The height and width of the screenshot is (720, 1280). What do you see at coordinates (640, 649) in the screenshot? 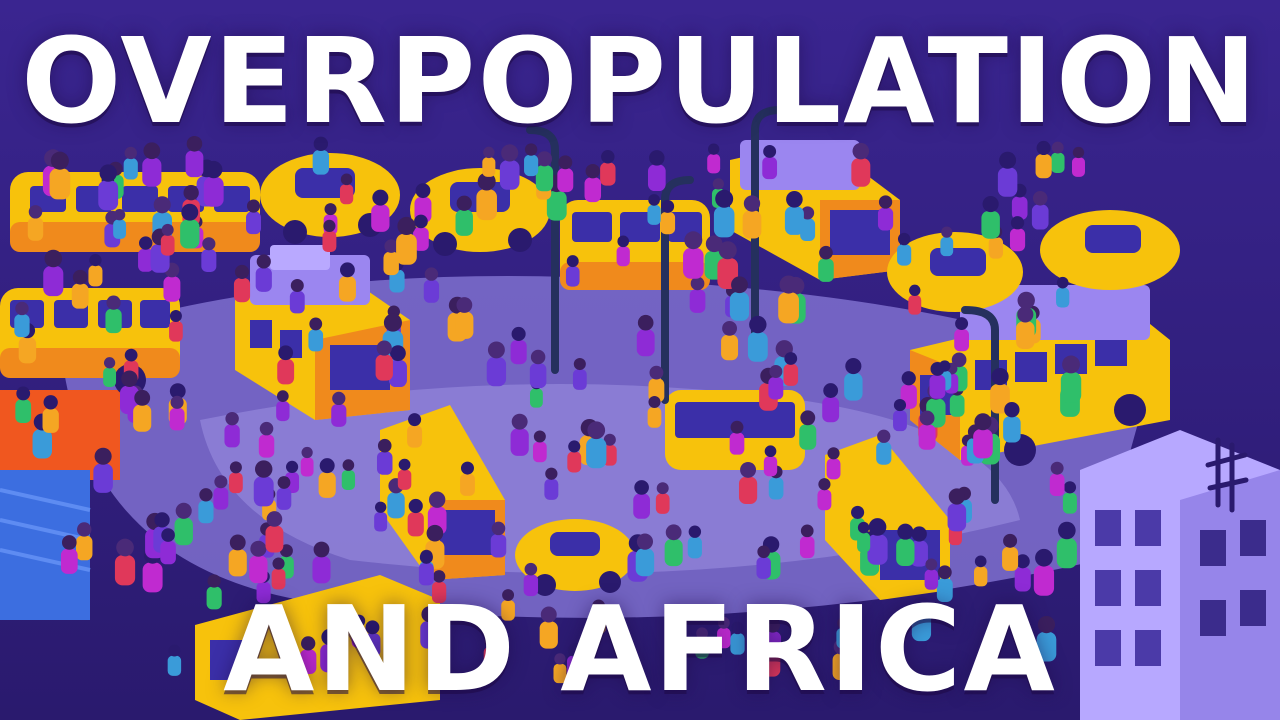
I see `title-line-2: AND AFRICA` at bounding box center [640, 649].